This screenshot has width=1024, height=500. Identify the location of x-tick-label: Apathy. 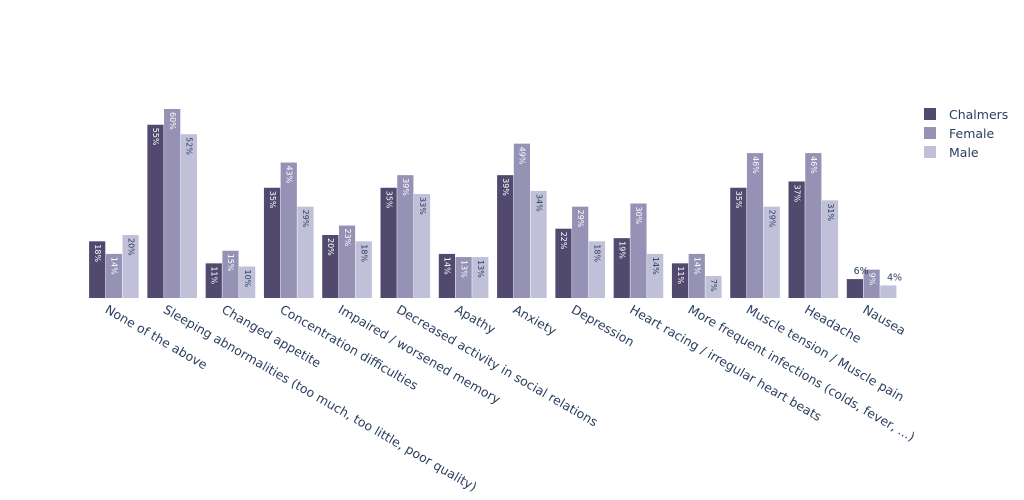
(475, 319).